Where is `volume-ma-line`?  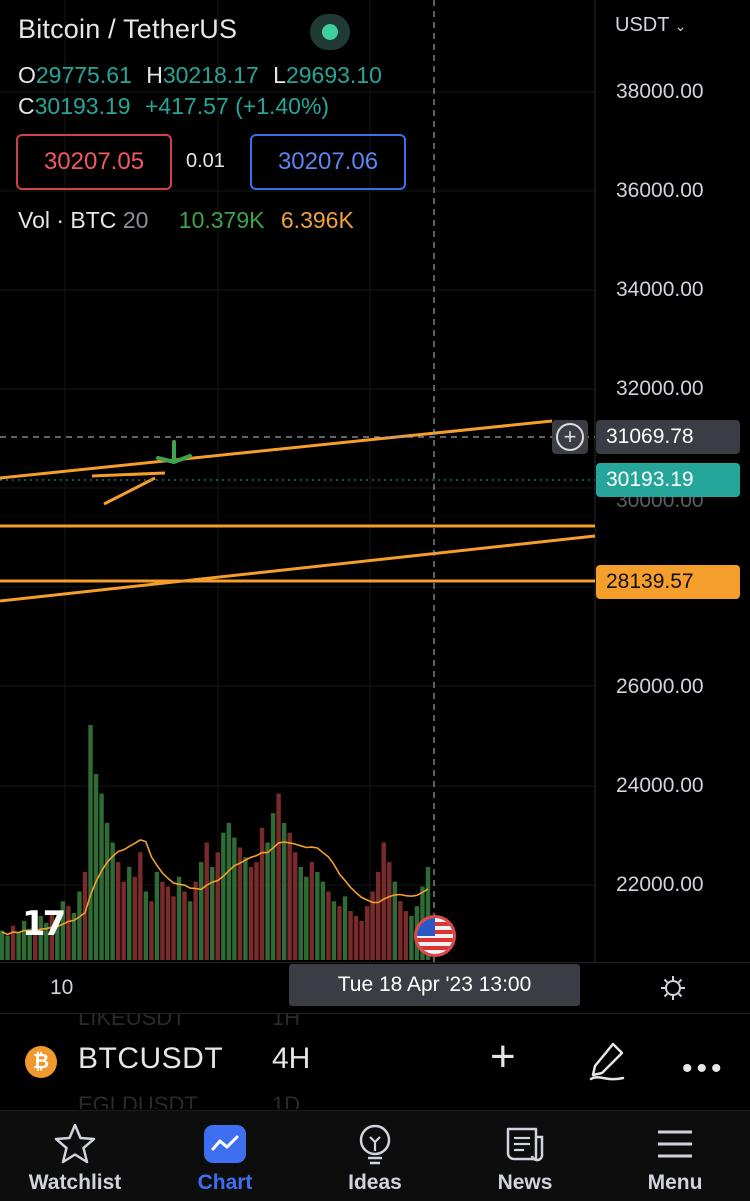
volume-ma-line is located at coordinates (215, 887).